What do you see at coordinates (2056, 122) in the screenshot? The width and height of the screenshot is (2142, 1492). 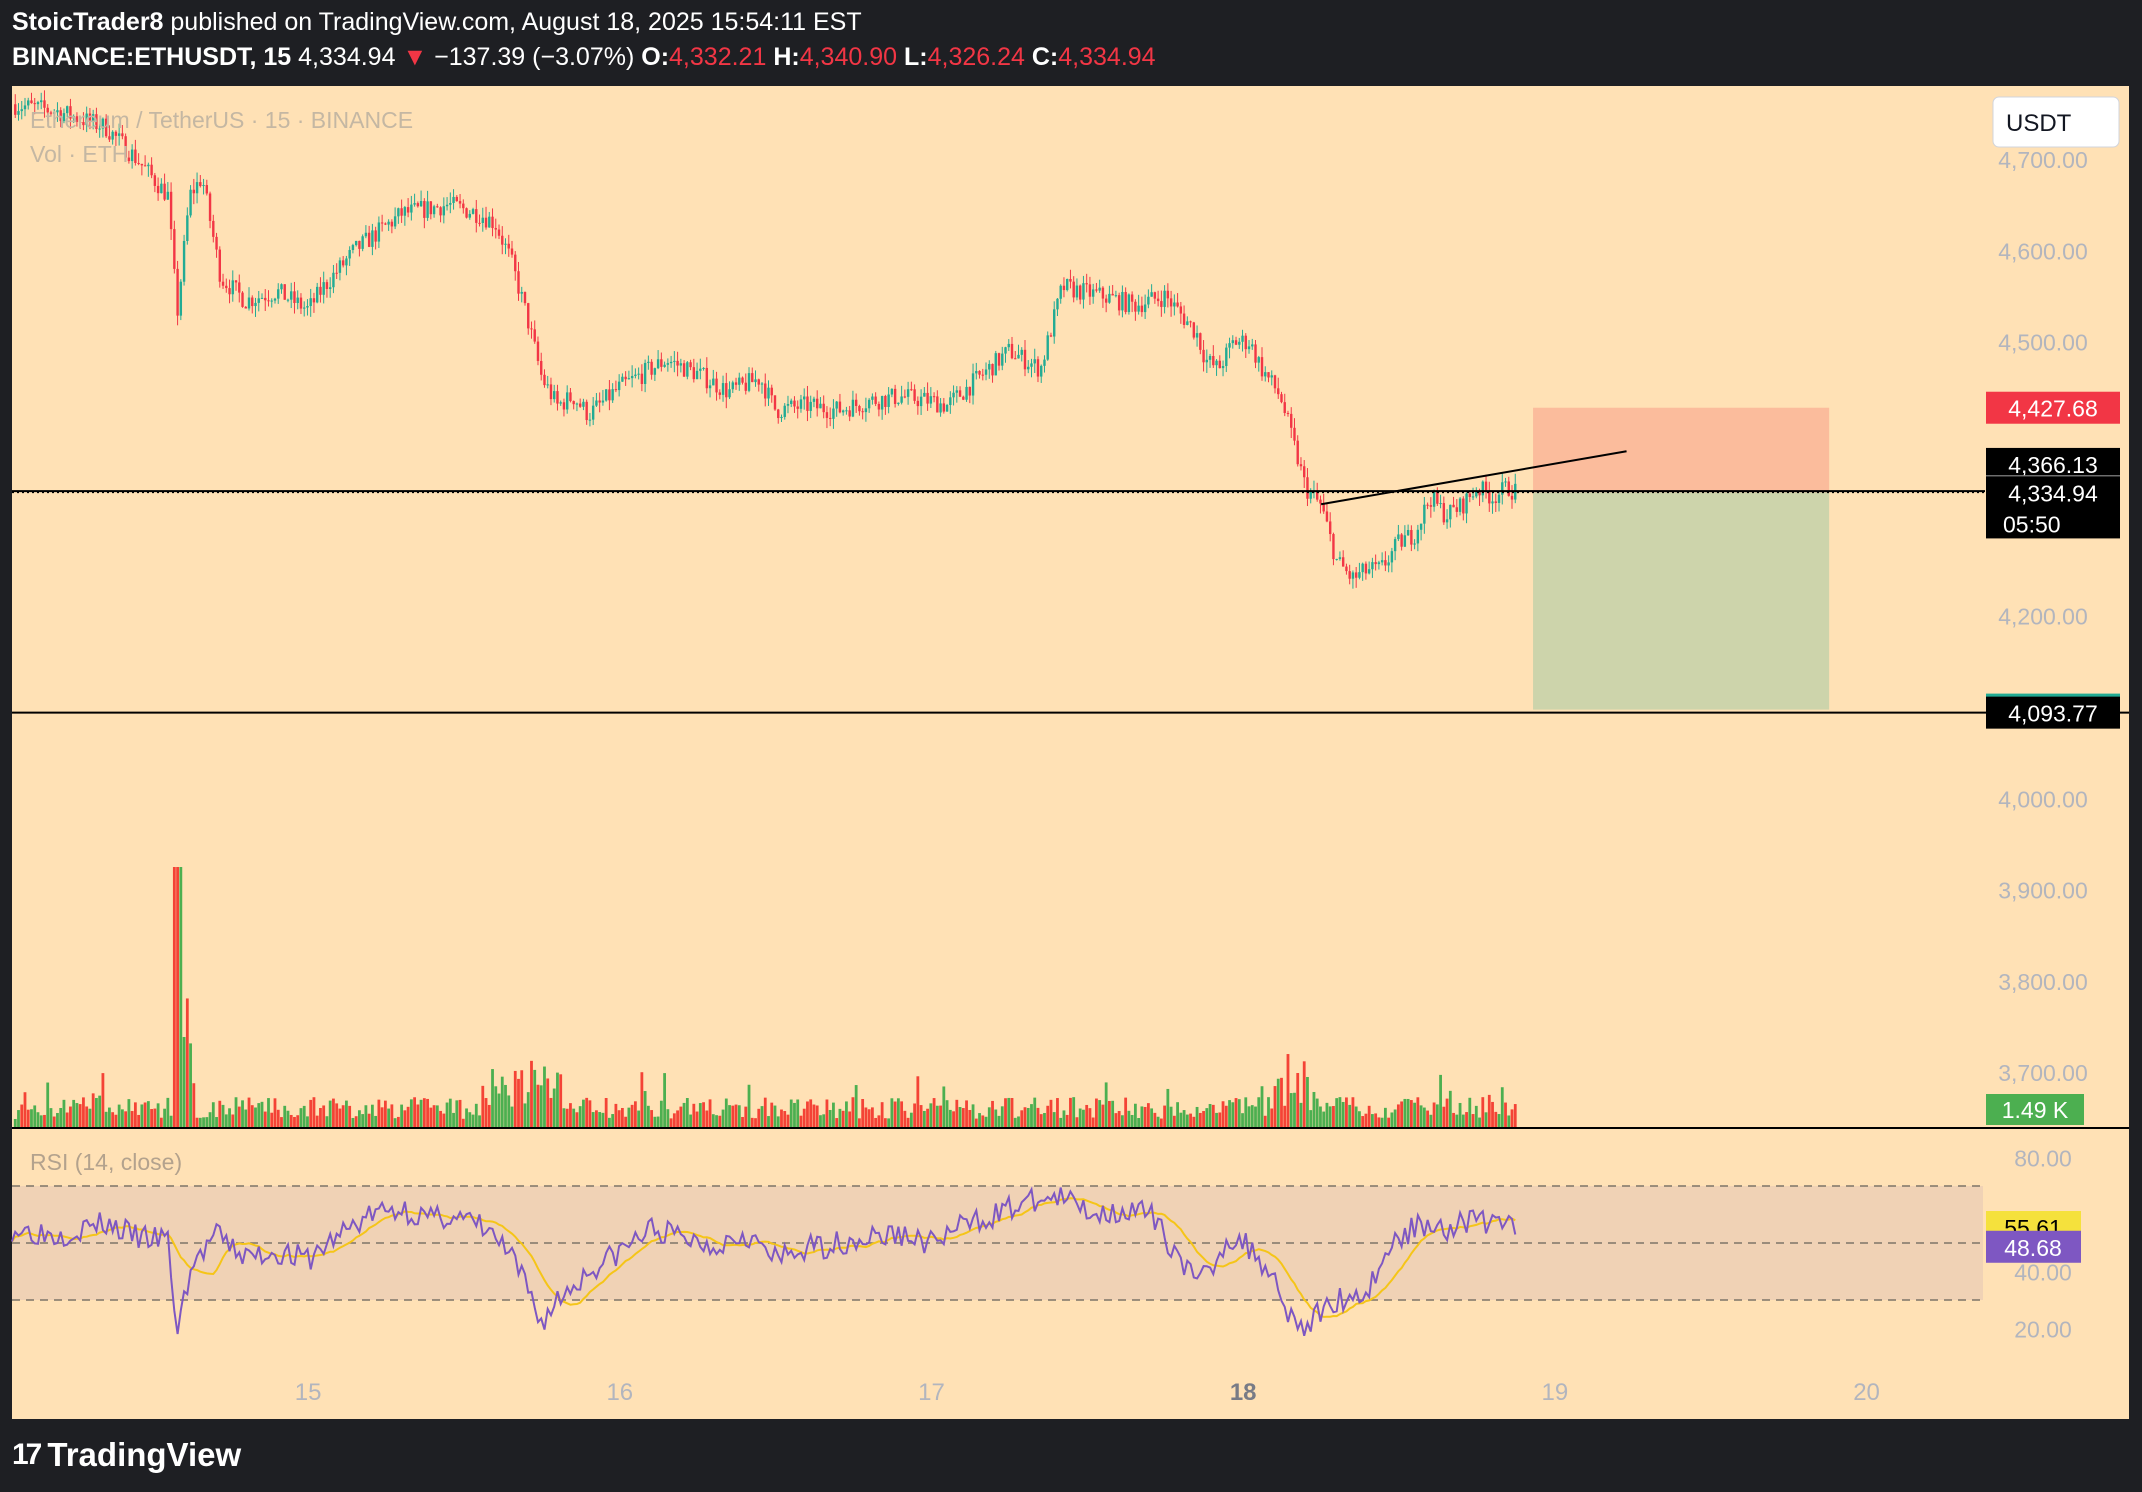 I see `currency-button: USDT` at bounding box center [2056, 122].